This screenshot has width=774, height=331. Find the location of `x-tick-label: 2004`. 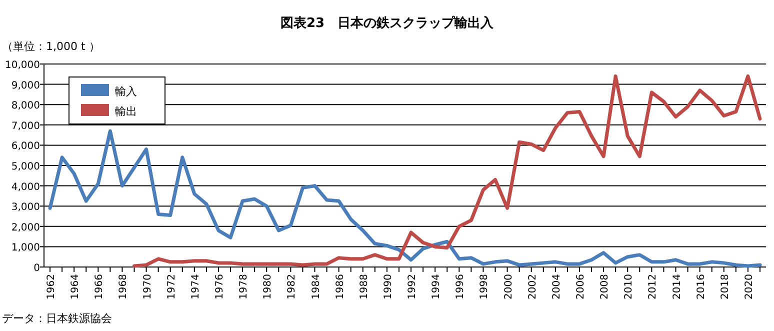

x-tick-label: 2004 is located at coordinates (556, 287).